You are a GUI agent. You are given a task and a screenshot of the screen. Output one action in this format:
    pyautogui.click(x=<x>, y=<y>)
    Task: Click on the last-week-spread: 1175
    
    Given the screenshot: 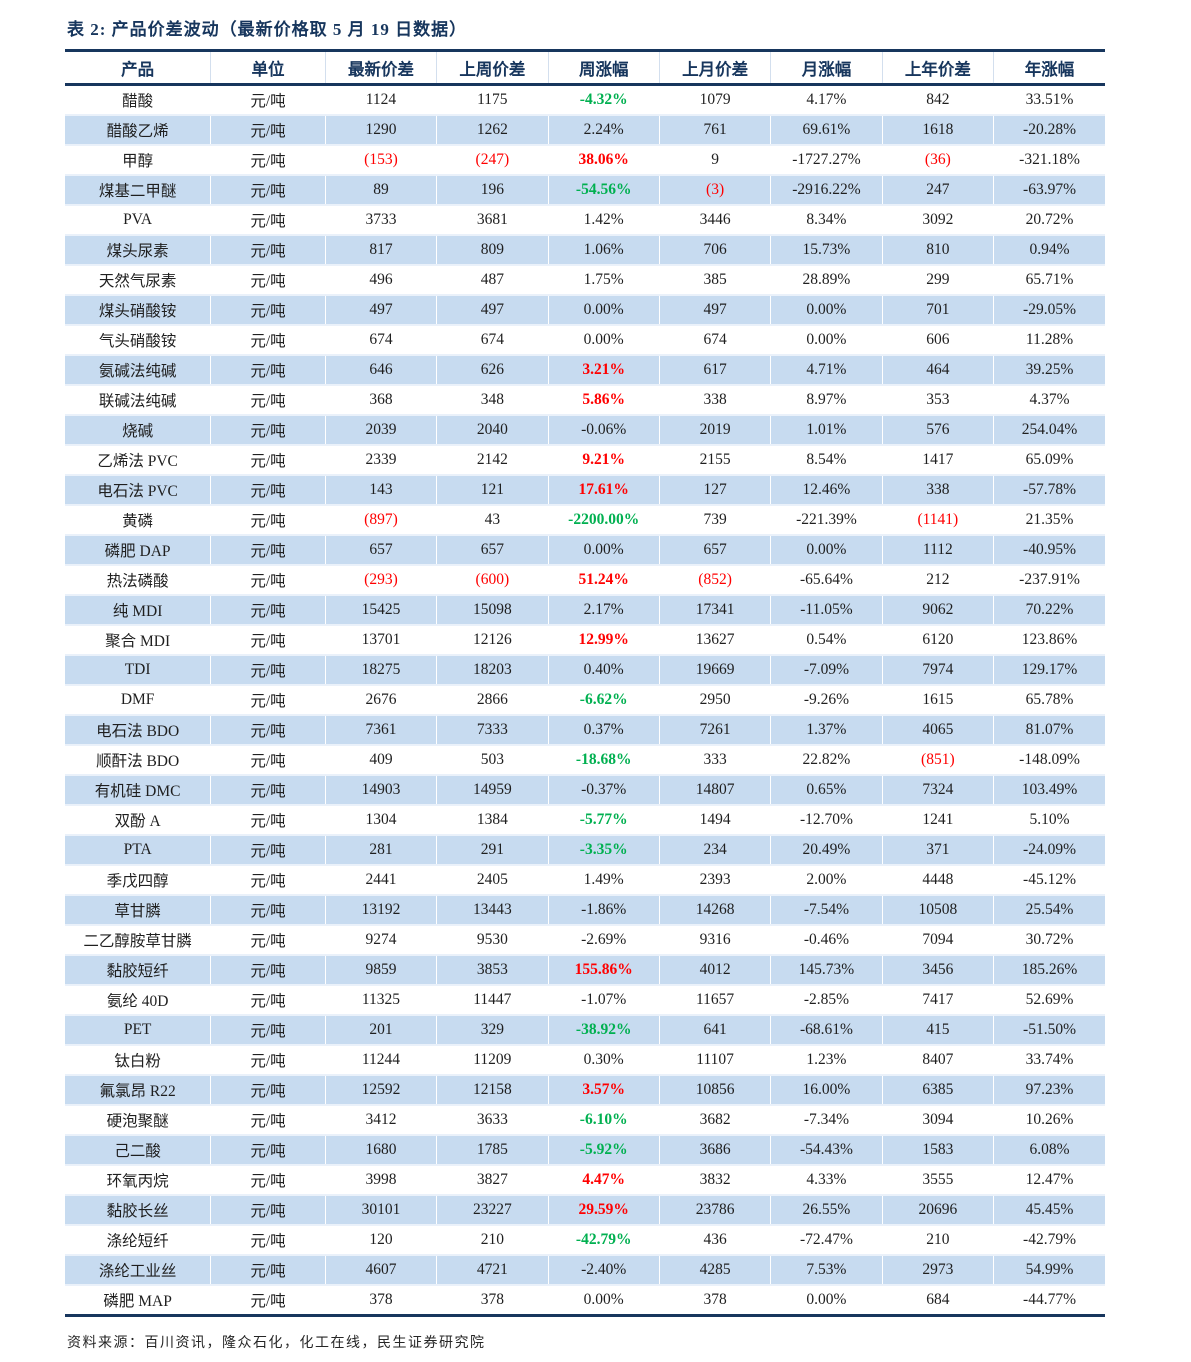 What is the action you would take?
    pyautogui.click(x=492, y=99)
    